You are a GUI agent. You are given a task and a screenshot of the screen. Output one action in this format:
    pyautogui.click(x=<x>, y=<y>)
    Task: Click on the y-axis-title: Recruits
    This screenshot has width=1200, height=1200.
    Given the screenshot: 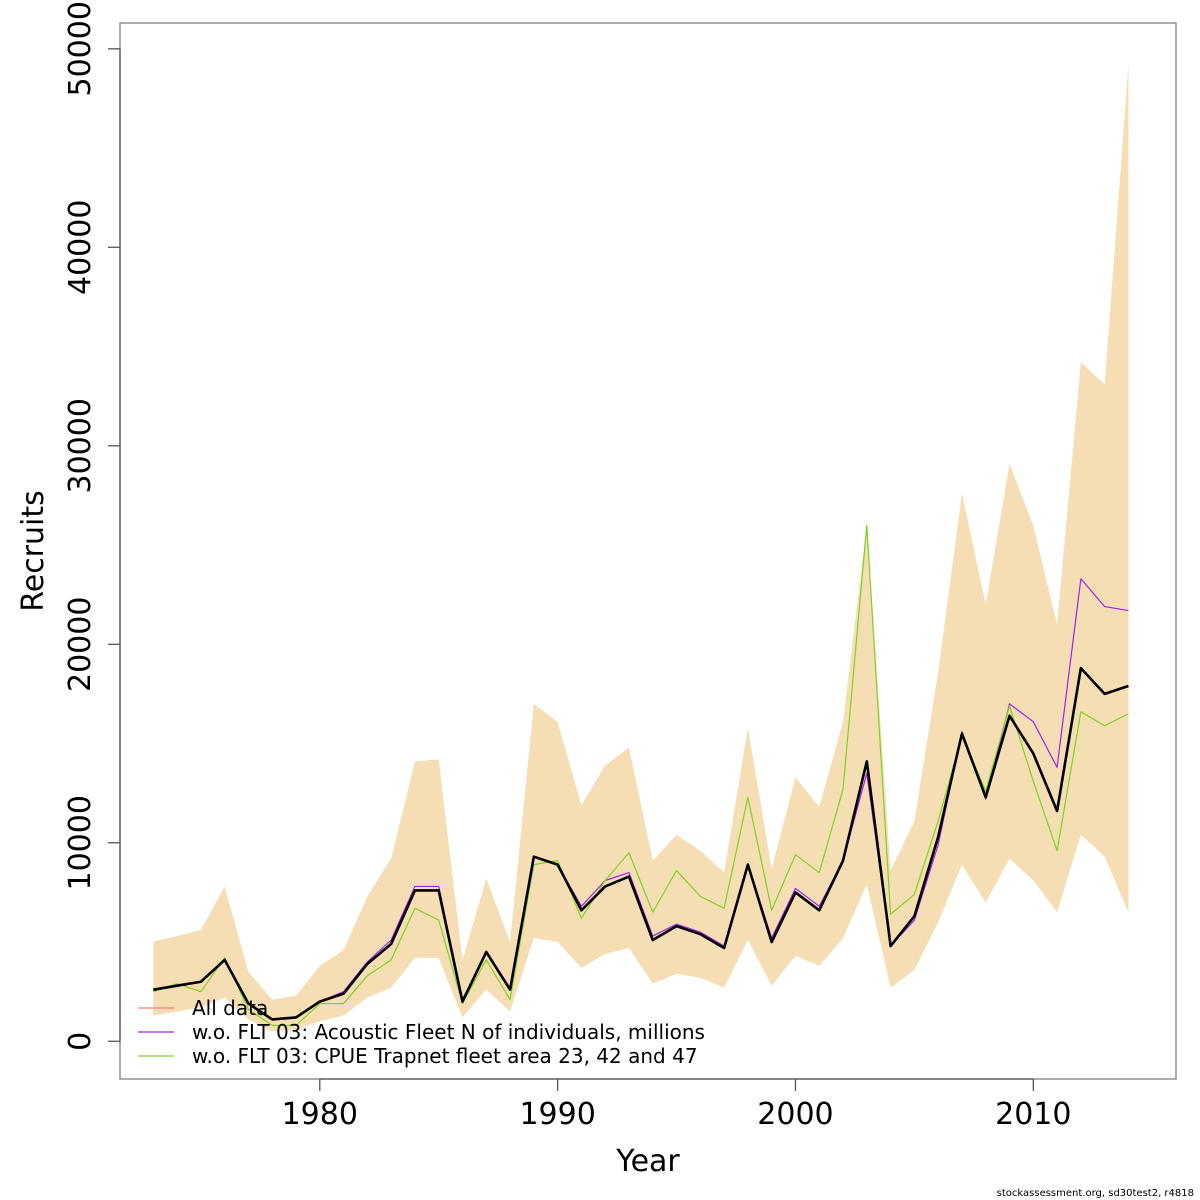 What is the action you would take?
    pyautogui.click(x=33, y=551)
    